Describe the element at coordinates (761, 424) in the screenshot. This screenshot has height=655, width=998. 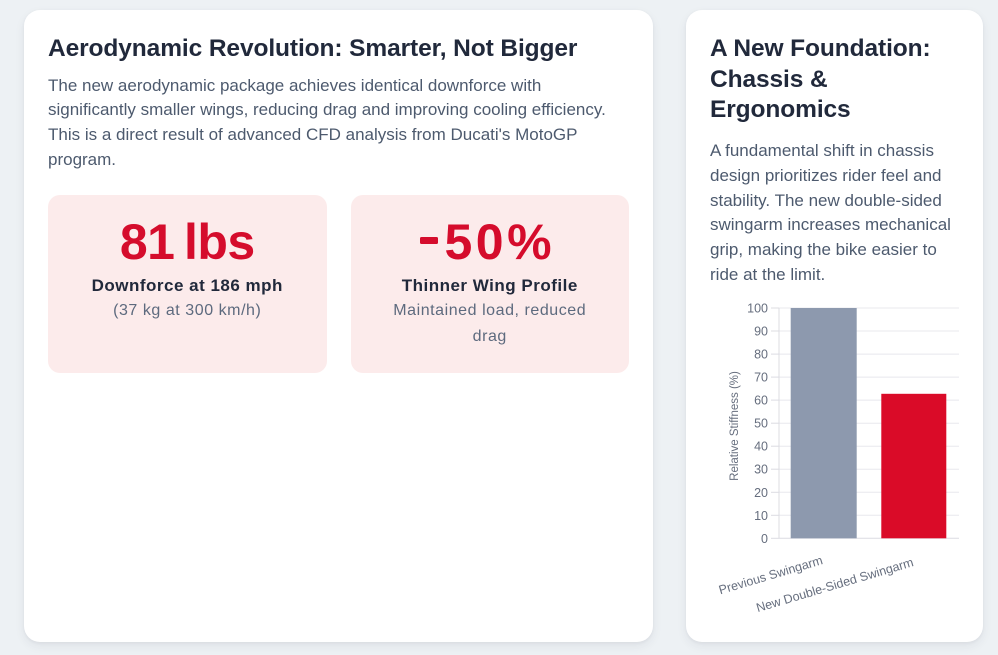
I see `svg-text: 50` at that location.